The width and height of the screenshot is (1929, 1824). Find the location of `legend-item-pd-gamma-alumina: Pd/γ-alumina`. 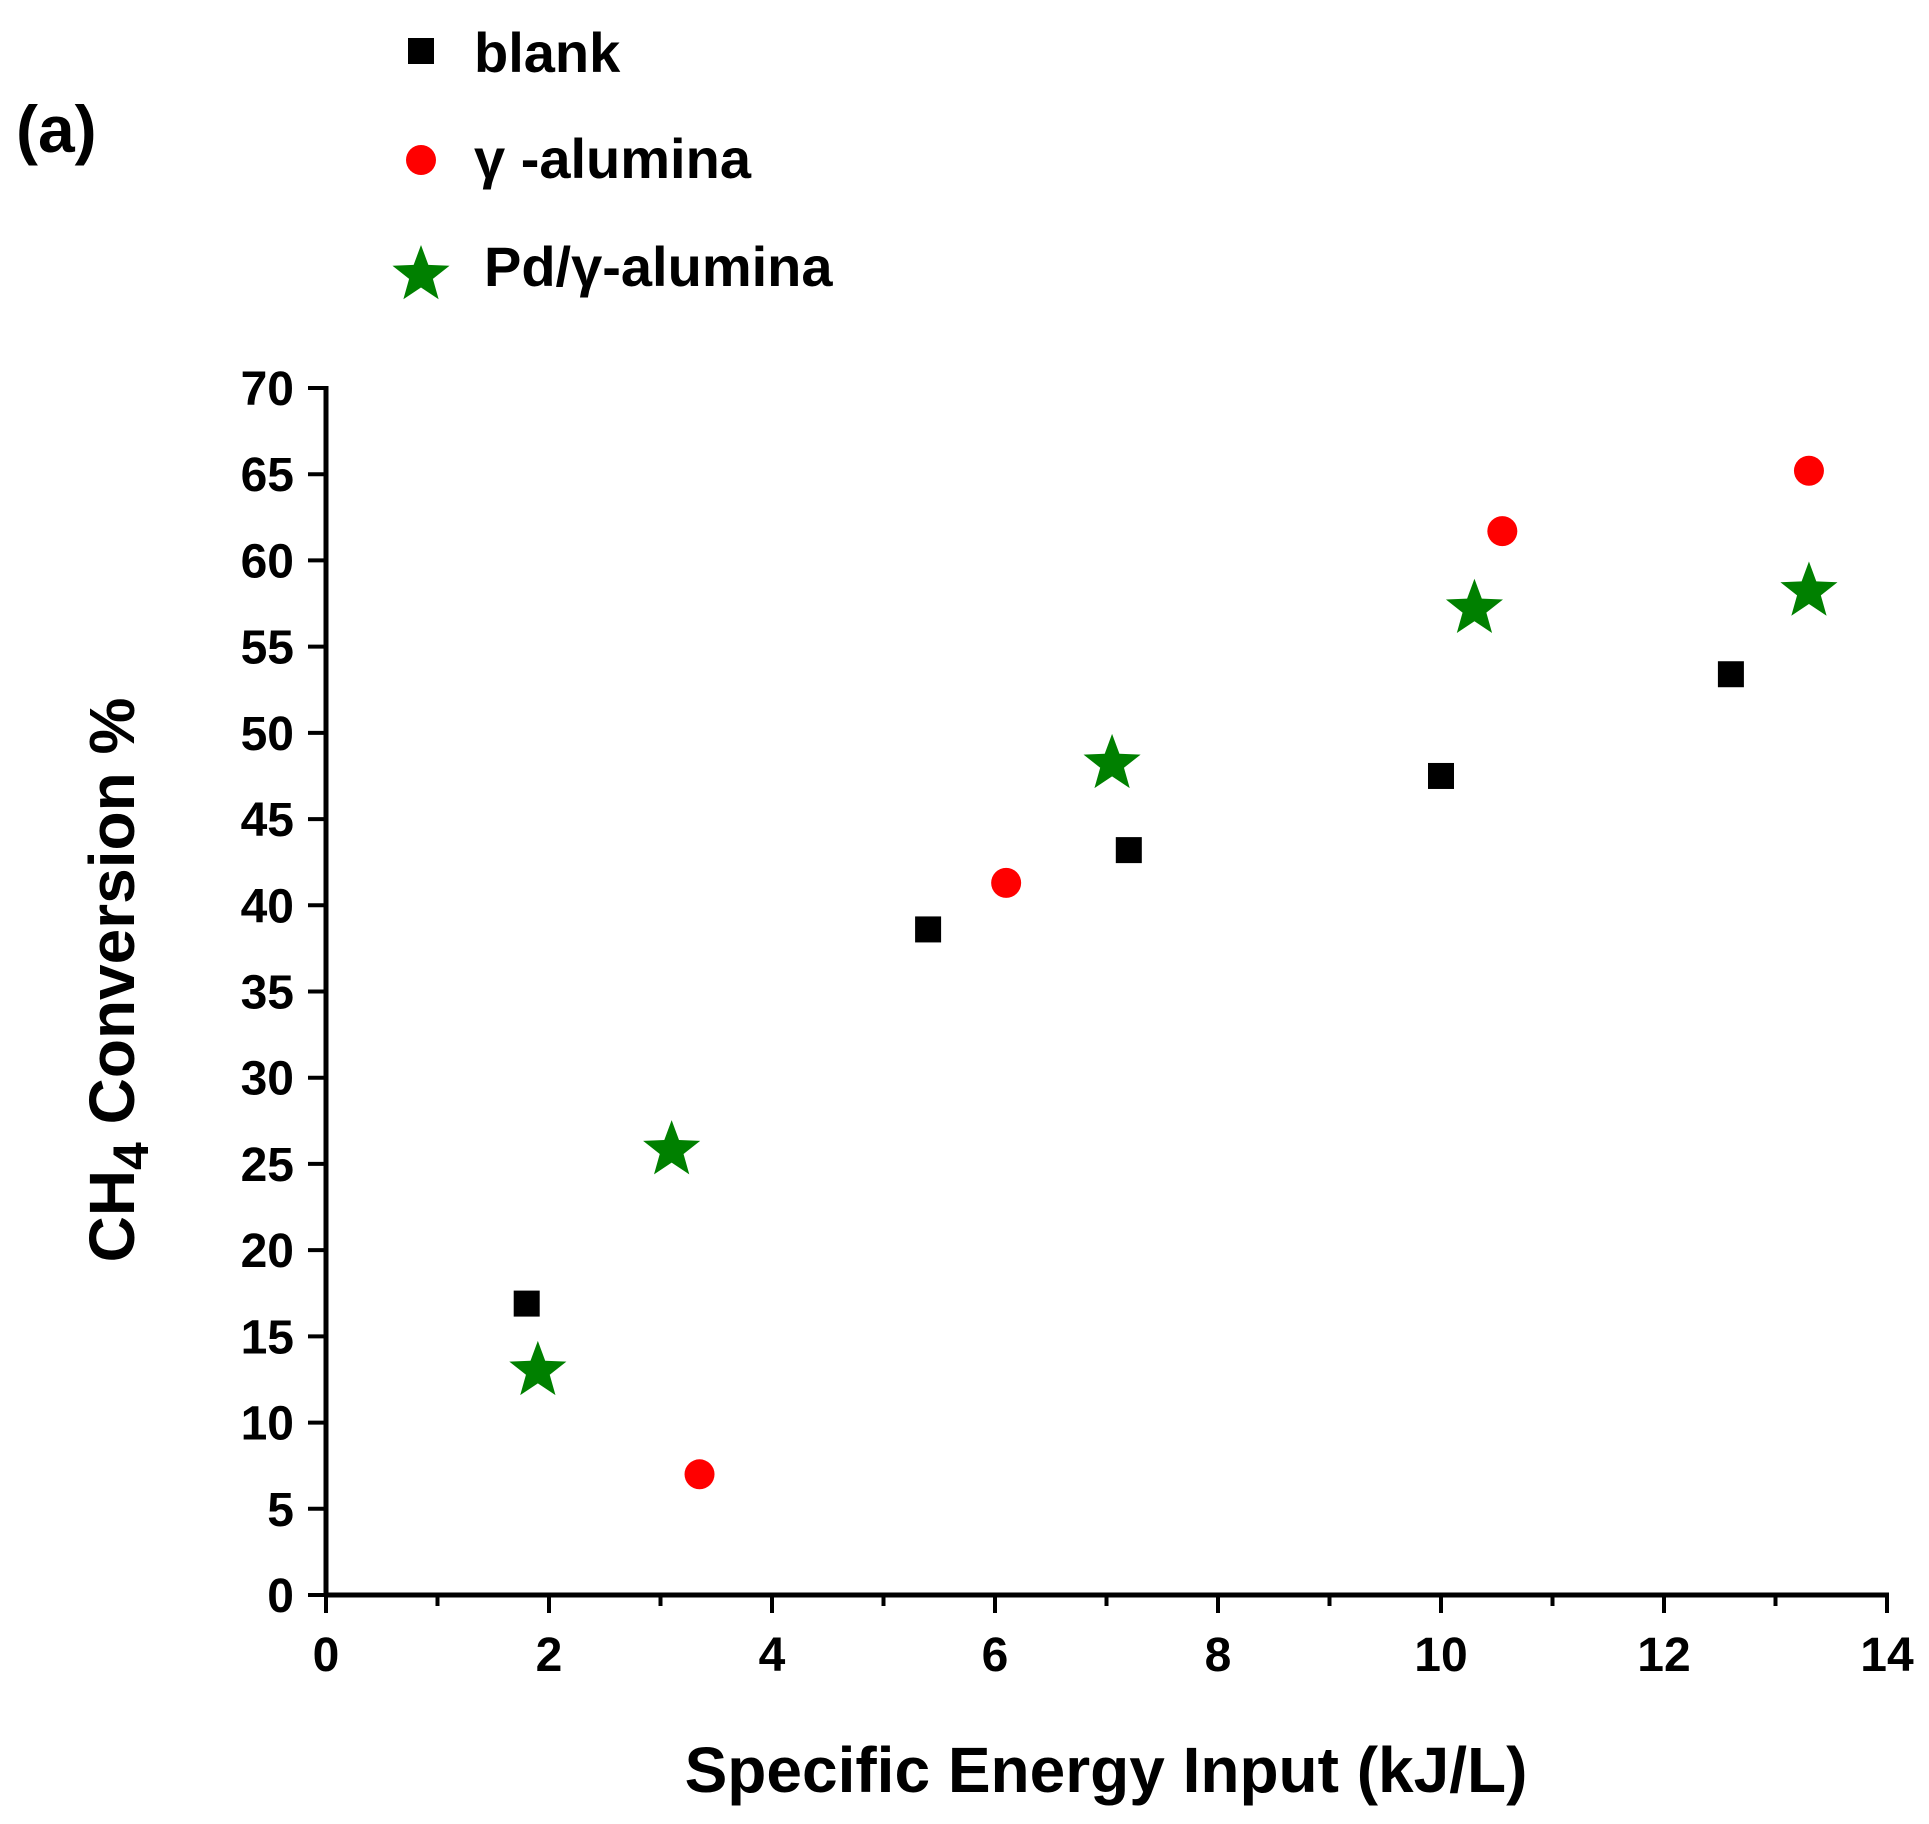

legend-item-pd-gamma-alumina: Pd/γ-alumina is located at coordinates (612, 267).